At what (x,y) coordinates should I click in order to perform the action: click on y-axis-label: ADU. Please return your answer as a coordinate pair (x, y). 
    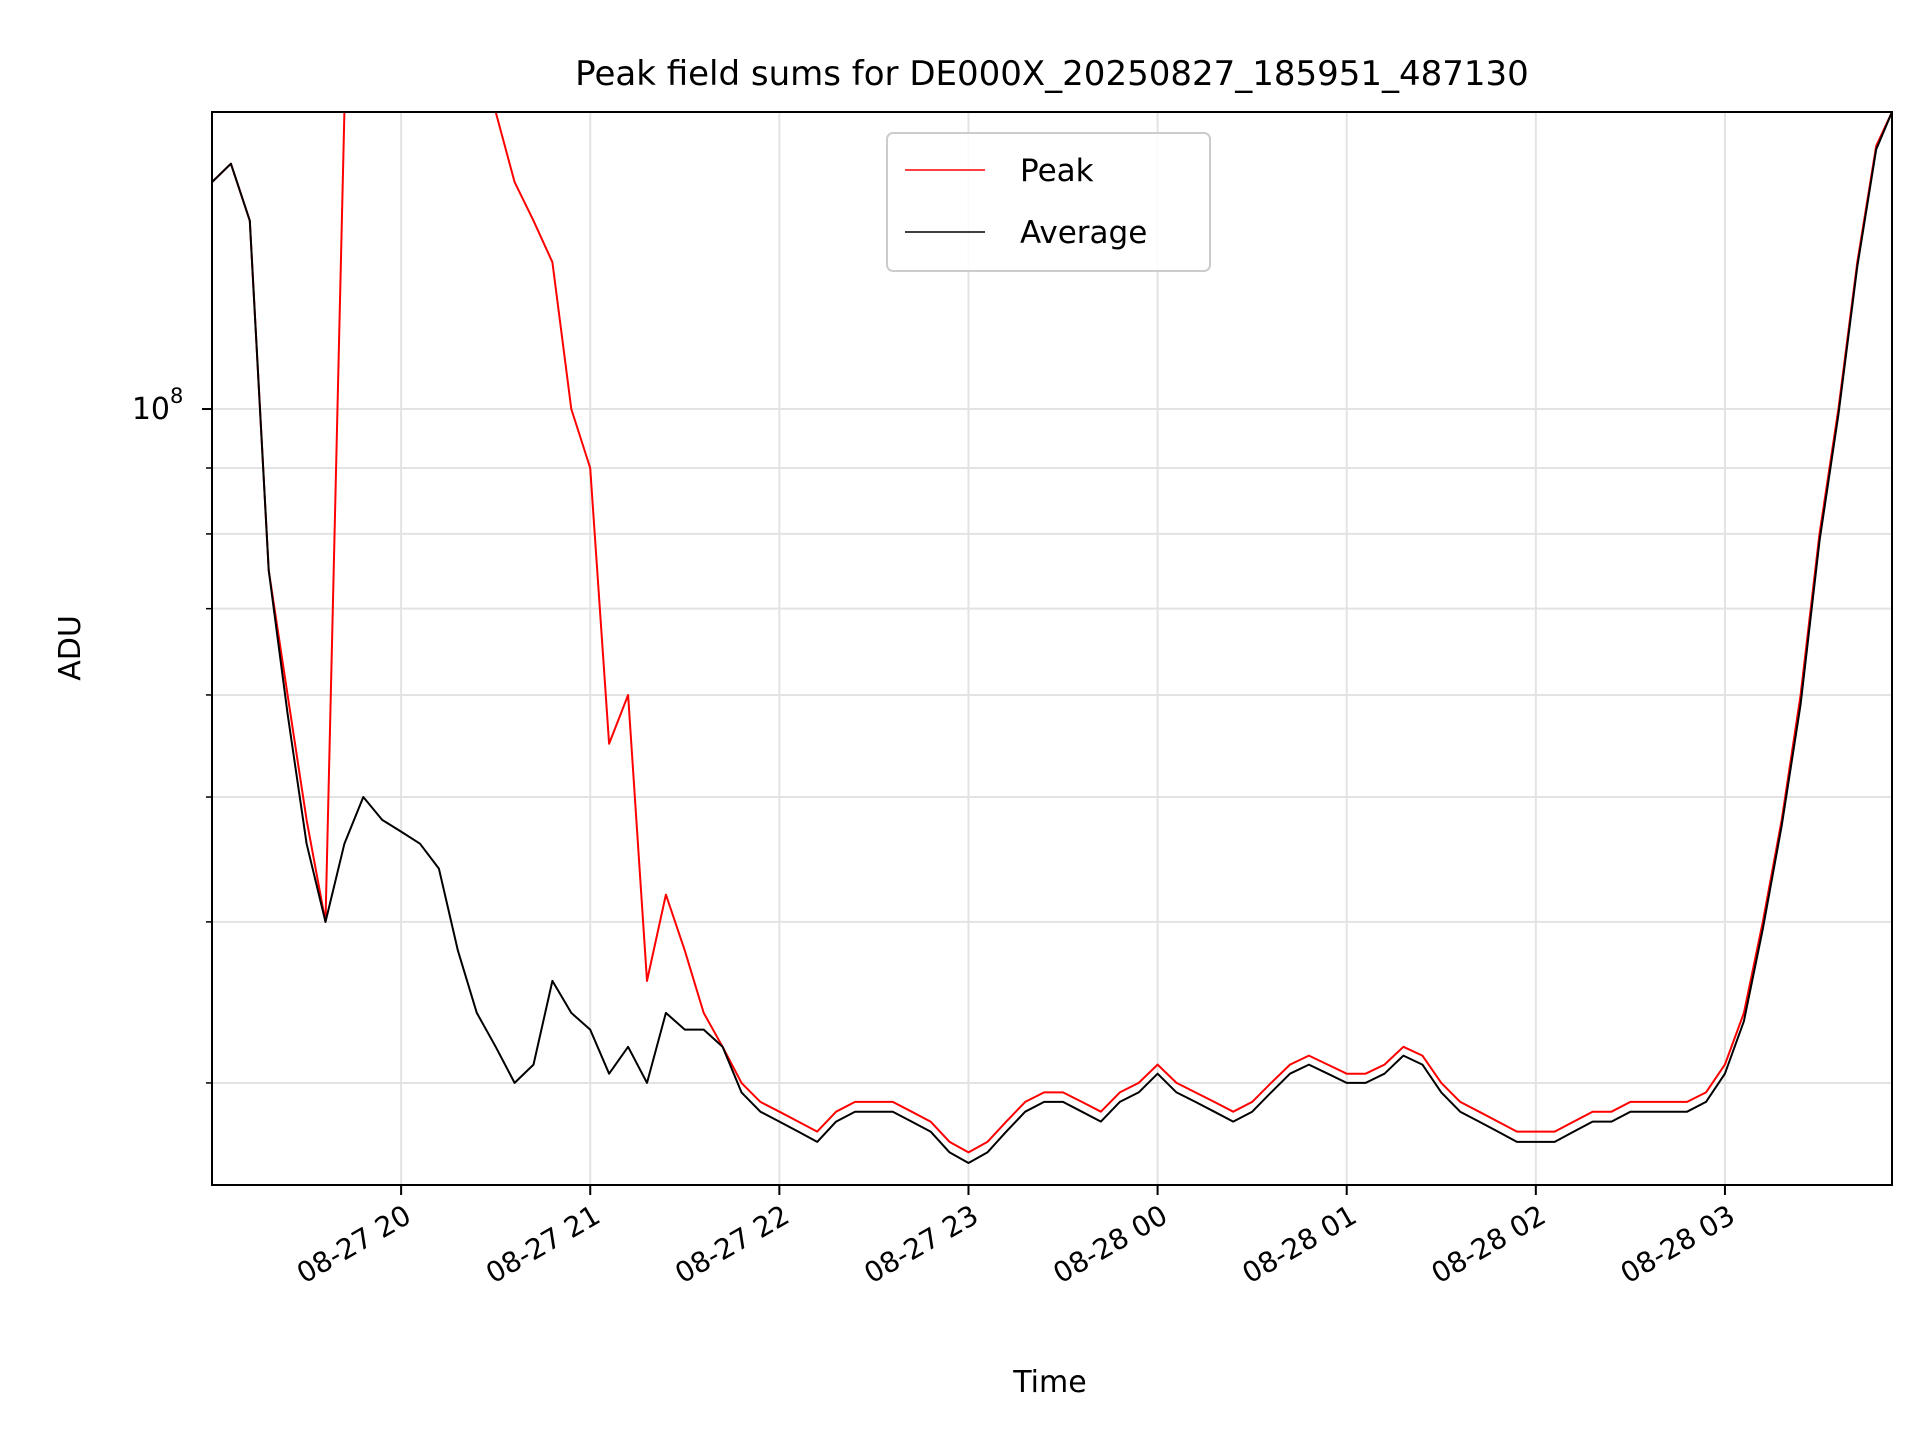
    Looking at the image, I should click on (70, 648).